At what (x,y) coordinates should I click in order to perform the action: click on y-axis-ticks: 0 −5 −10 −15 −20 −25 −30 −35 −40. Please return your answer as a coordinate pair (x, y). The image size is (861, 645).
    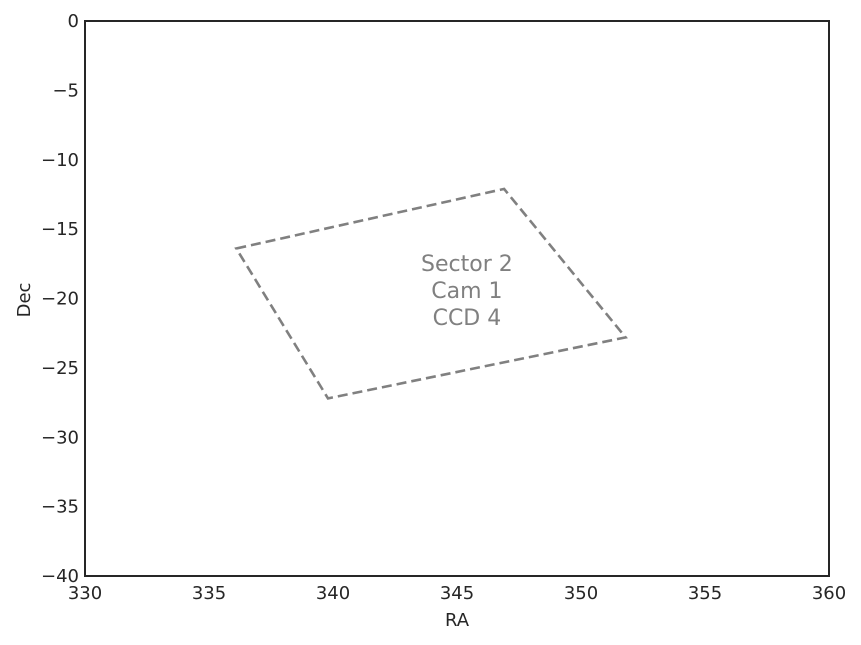
    Looking at the image, I should click on (60, 299).